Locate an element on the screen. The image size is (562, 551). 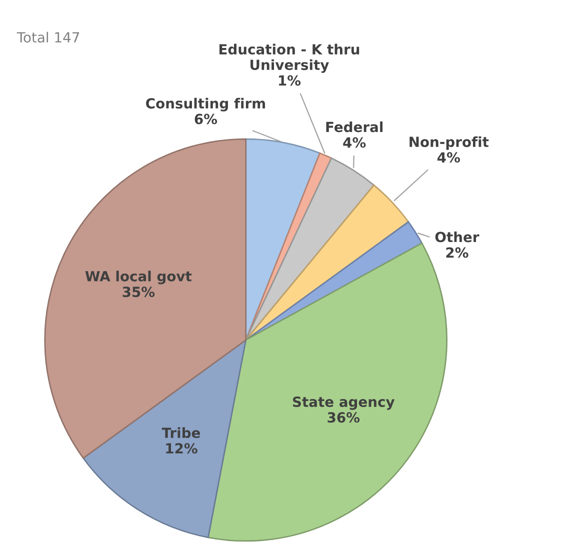
slice-label: WA local govt is located at coordinates (138, 277).